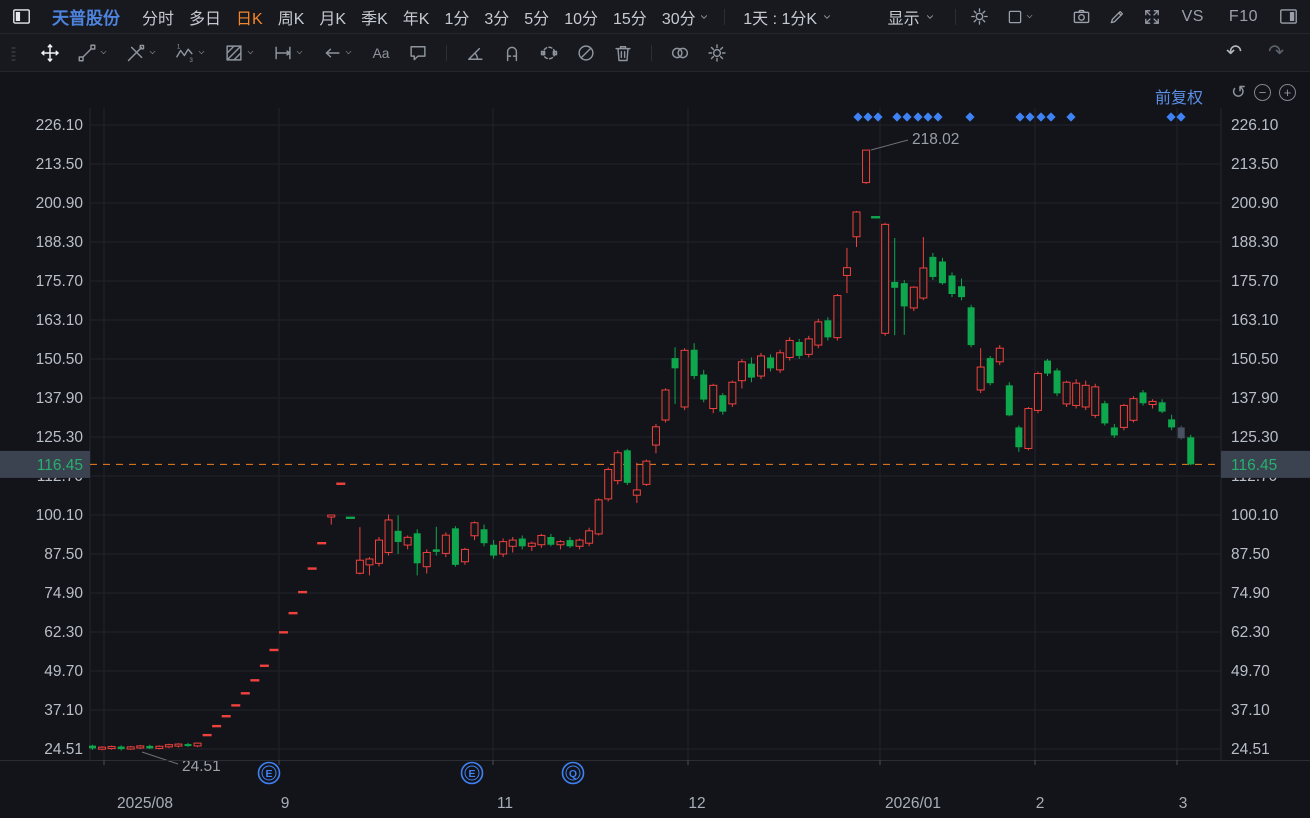 The height and width of the screenshot is (818, 1310). What do you see at coordinates (87, 52) in the screenshot?
I see `trend-line-icon` at bounding box center [87, 52].